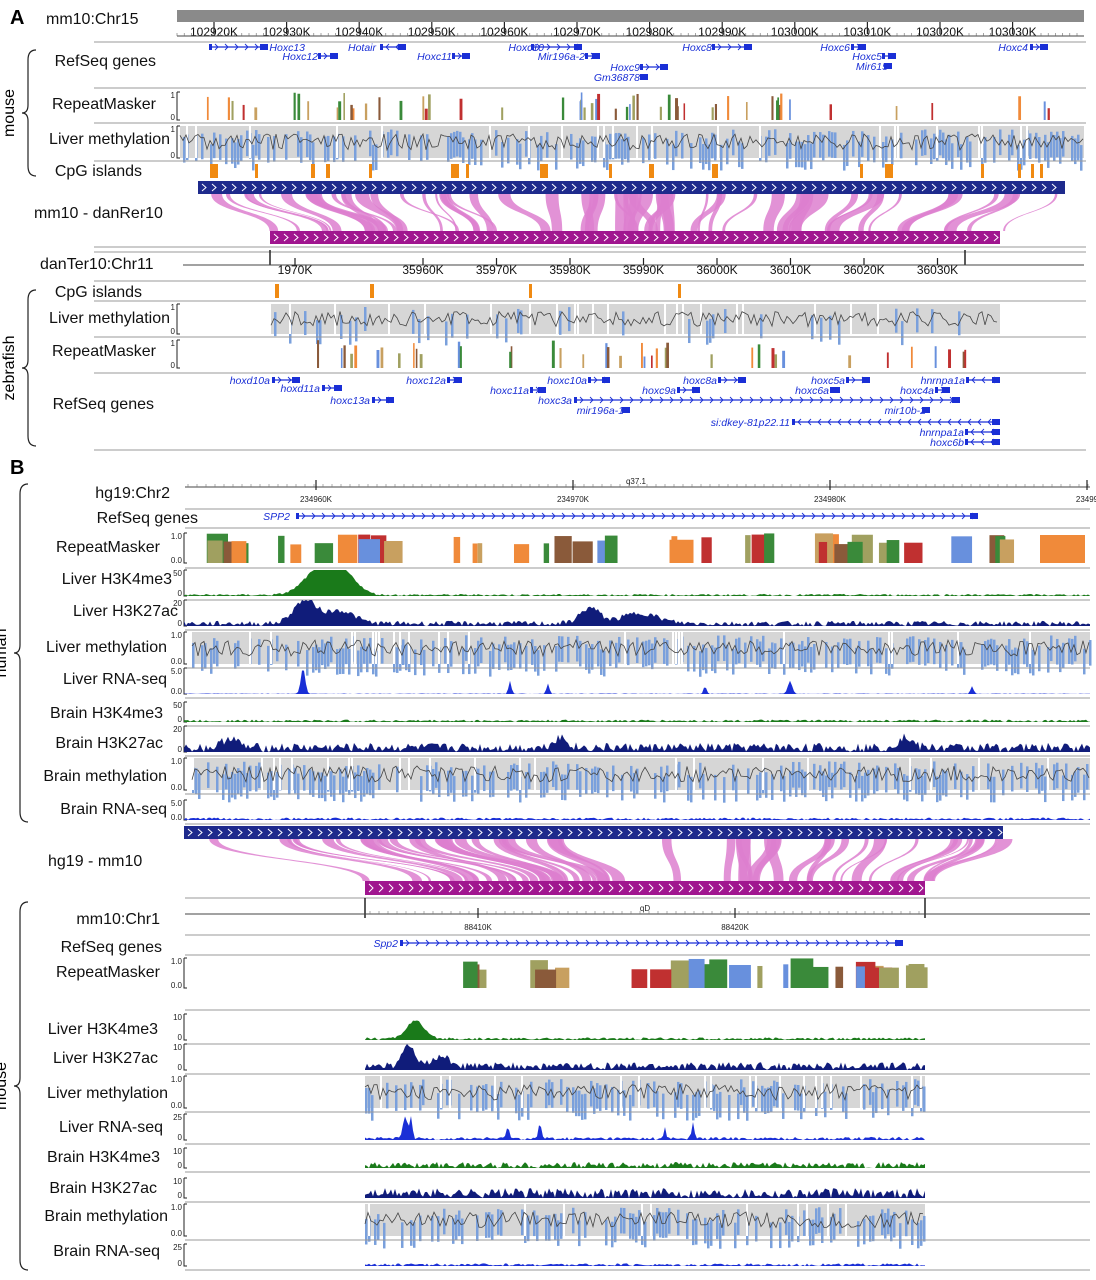 This screenshot has height=1280, width=1096. What do you see at coordinates (573, 499) in the screenshot?
I see `ruler-b-human-tick: 234970K` at bounding box center [573, 499].